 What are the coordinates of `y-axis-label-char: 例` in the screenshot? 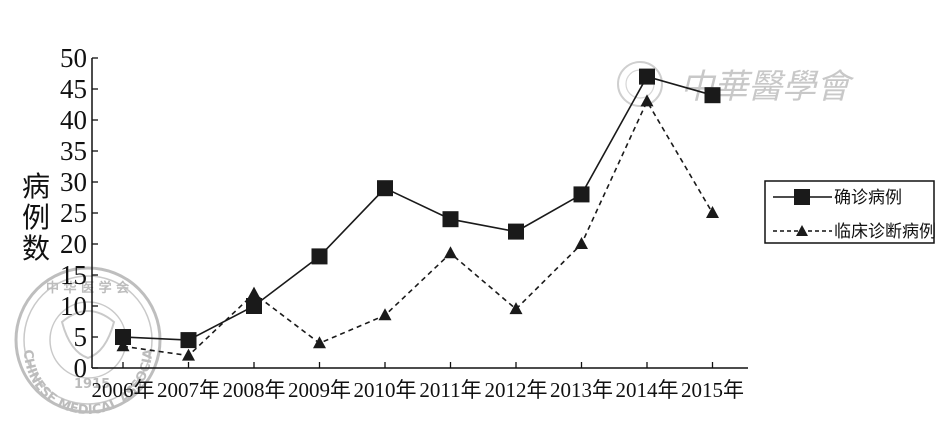 It's located at (36, 217).